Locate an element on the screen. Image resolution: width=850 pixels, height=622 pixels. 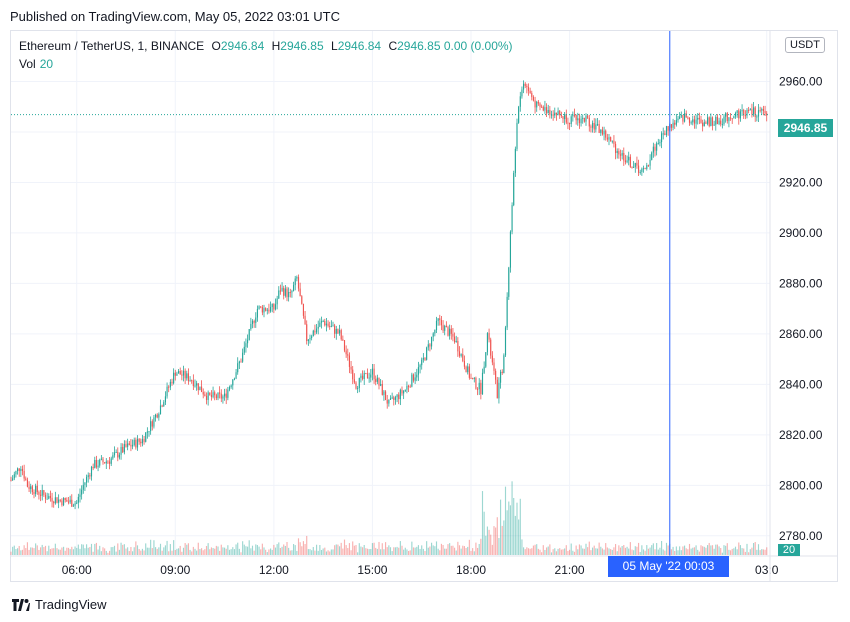
y-tick-label: 2900.00 is located at coordinates (801, 233).